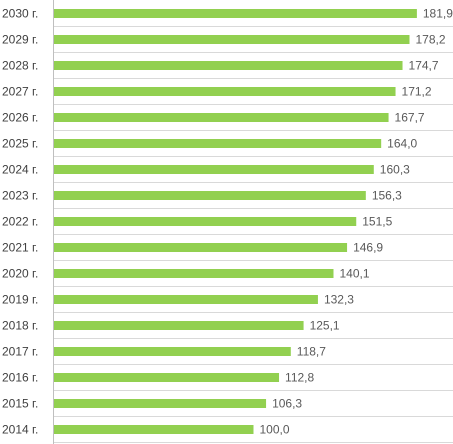 The width and height of the screenshot is (453, 444). Describe the element at coordinates (201, 247) in the screenshot. I see `bar-2021` at that location.